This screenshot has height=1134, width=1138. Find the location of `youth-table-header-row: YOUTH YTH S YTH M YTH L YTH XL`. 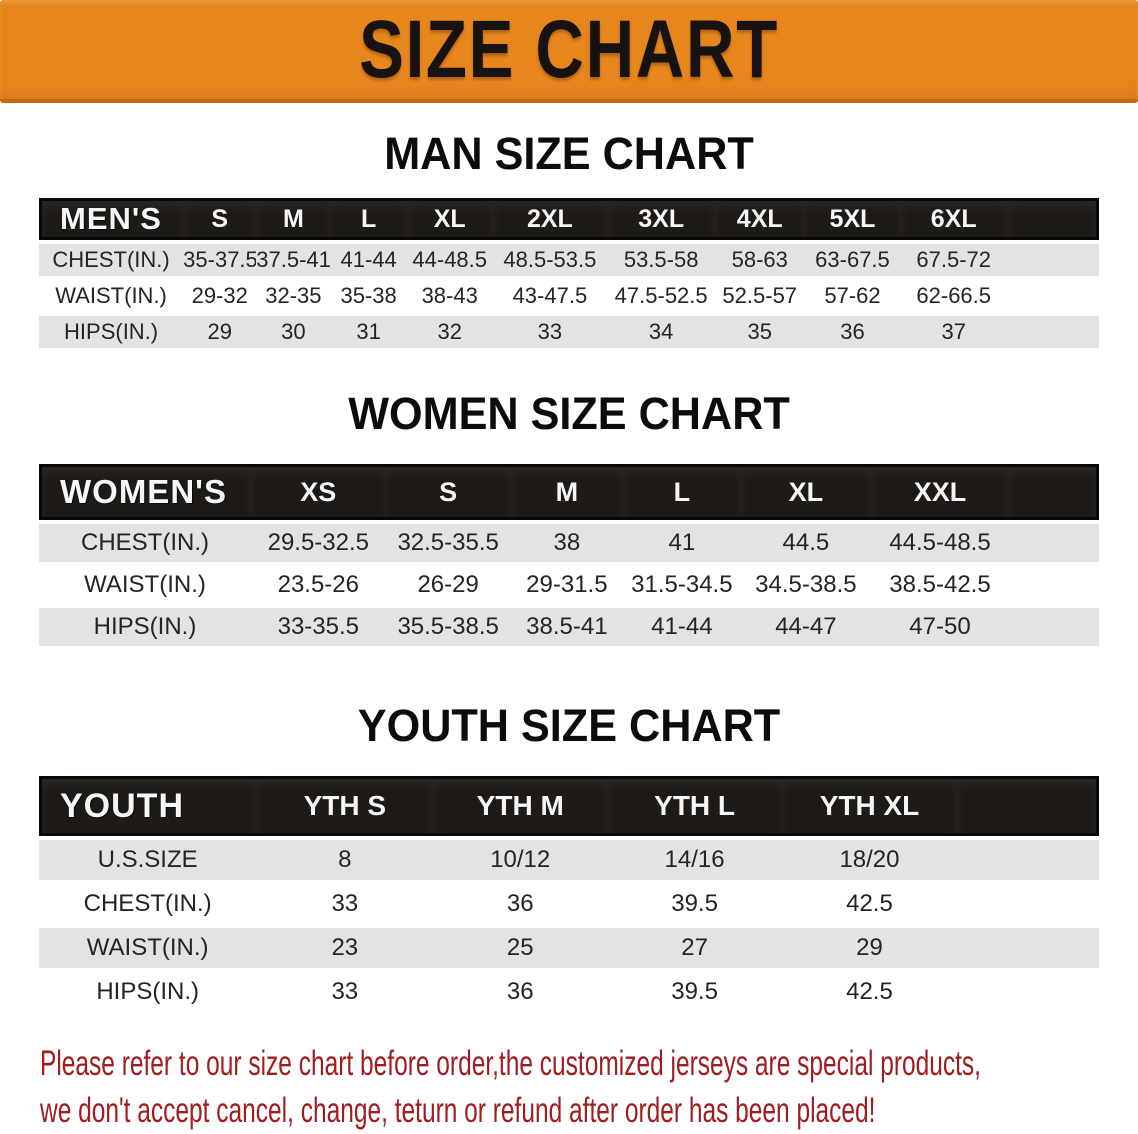

youth-table-header-row: YOUTH YTH S YTH M YTH L YTH XL is located at coordinates (569, 806).